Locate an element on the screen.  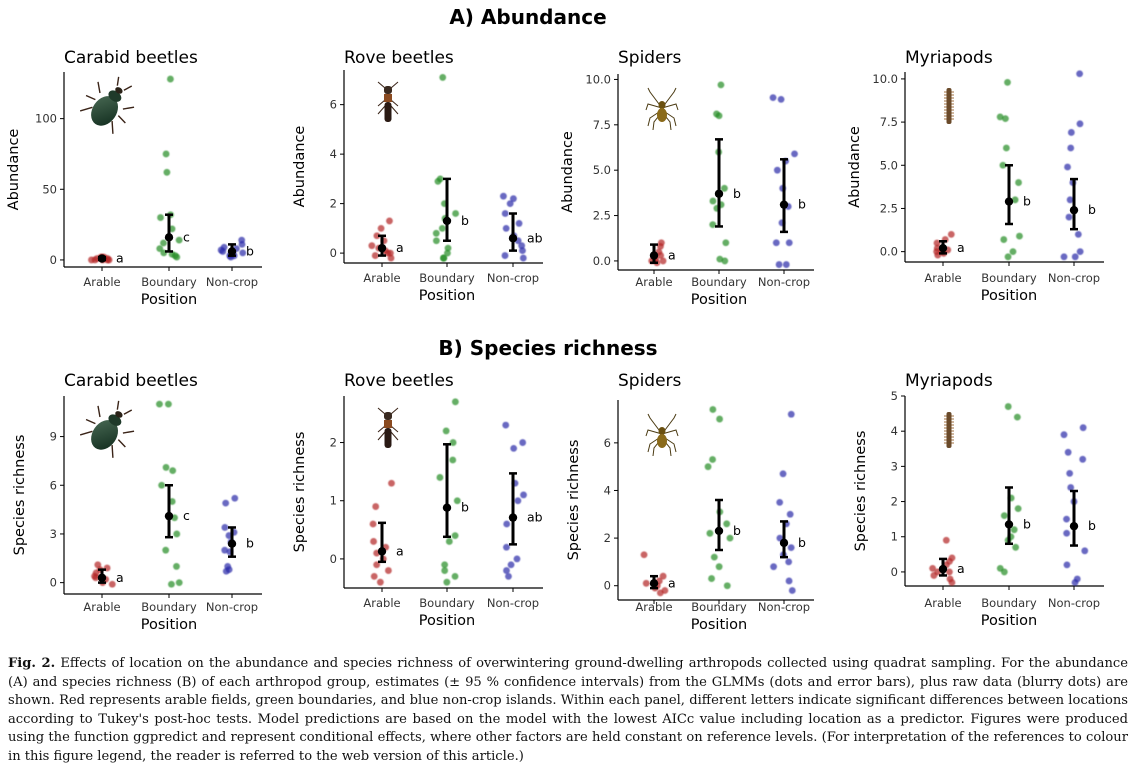
significance-letter: ab is located at coordinates (535, 517).